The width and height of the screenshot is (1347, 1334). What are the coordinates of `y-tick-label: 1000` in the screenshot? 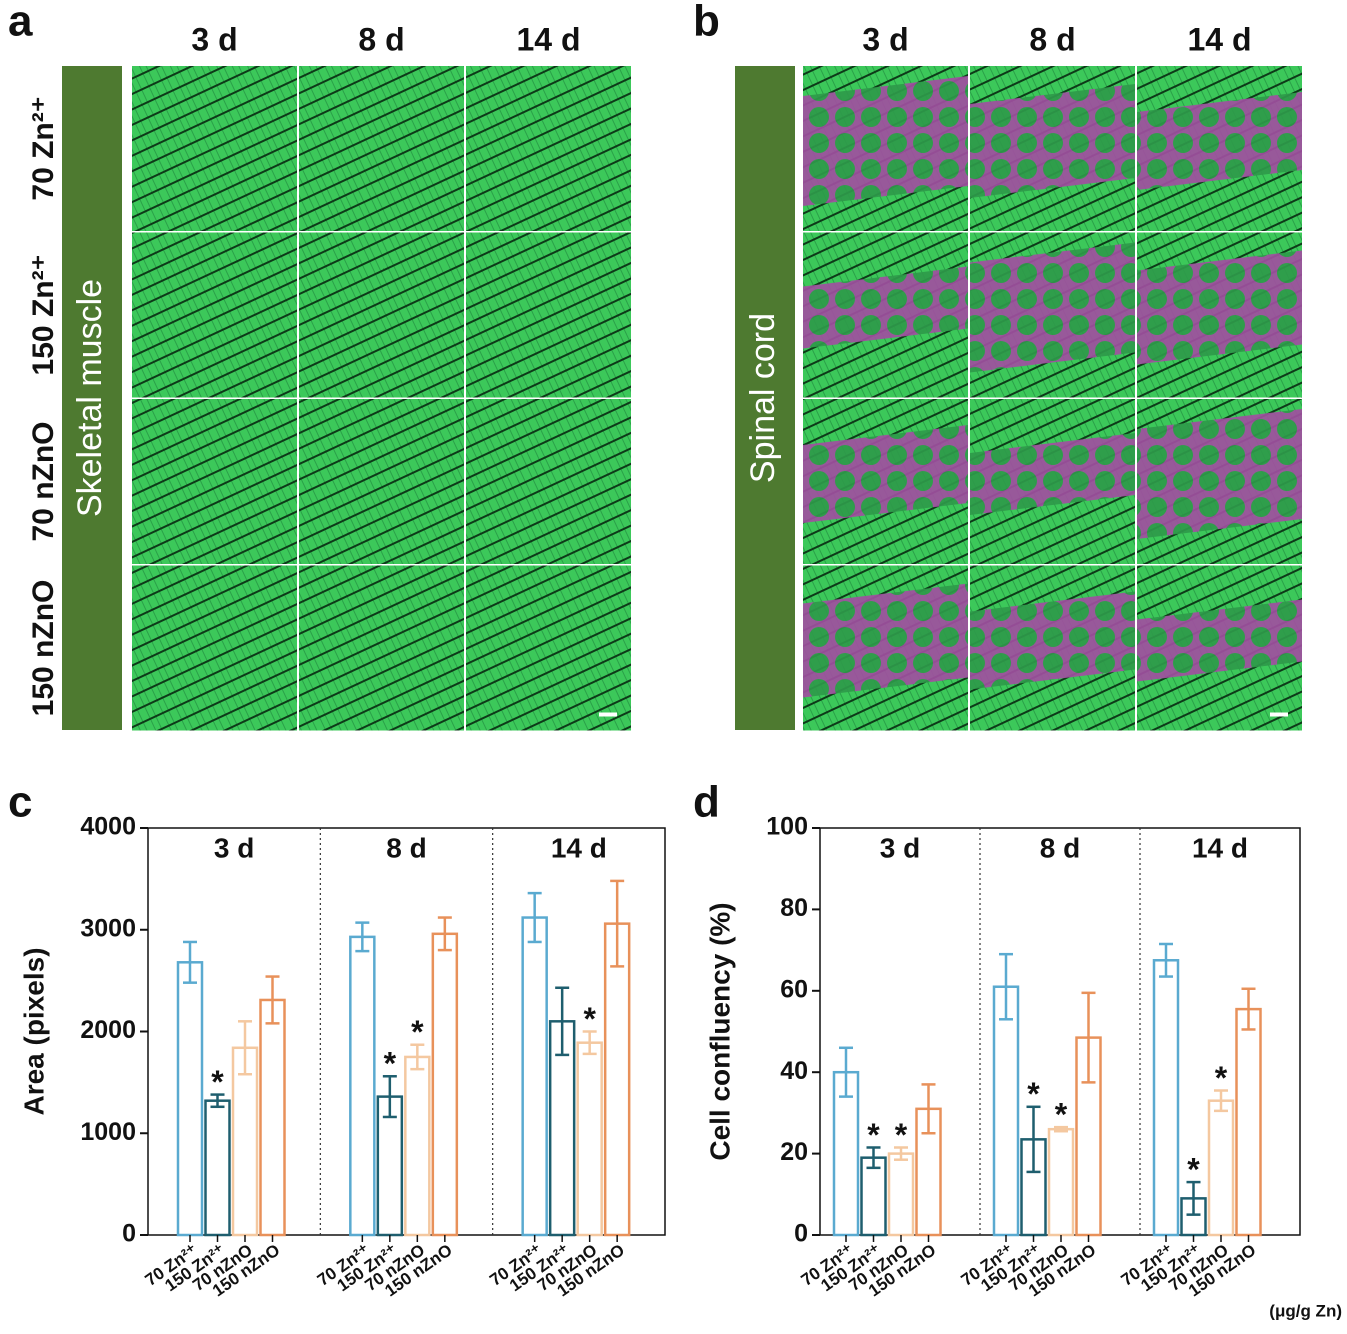 It's located at (108, 1132).